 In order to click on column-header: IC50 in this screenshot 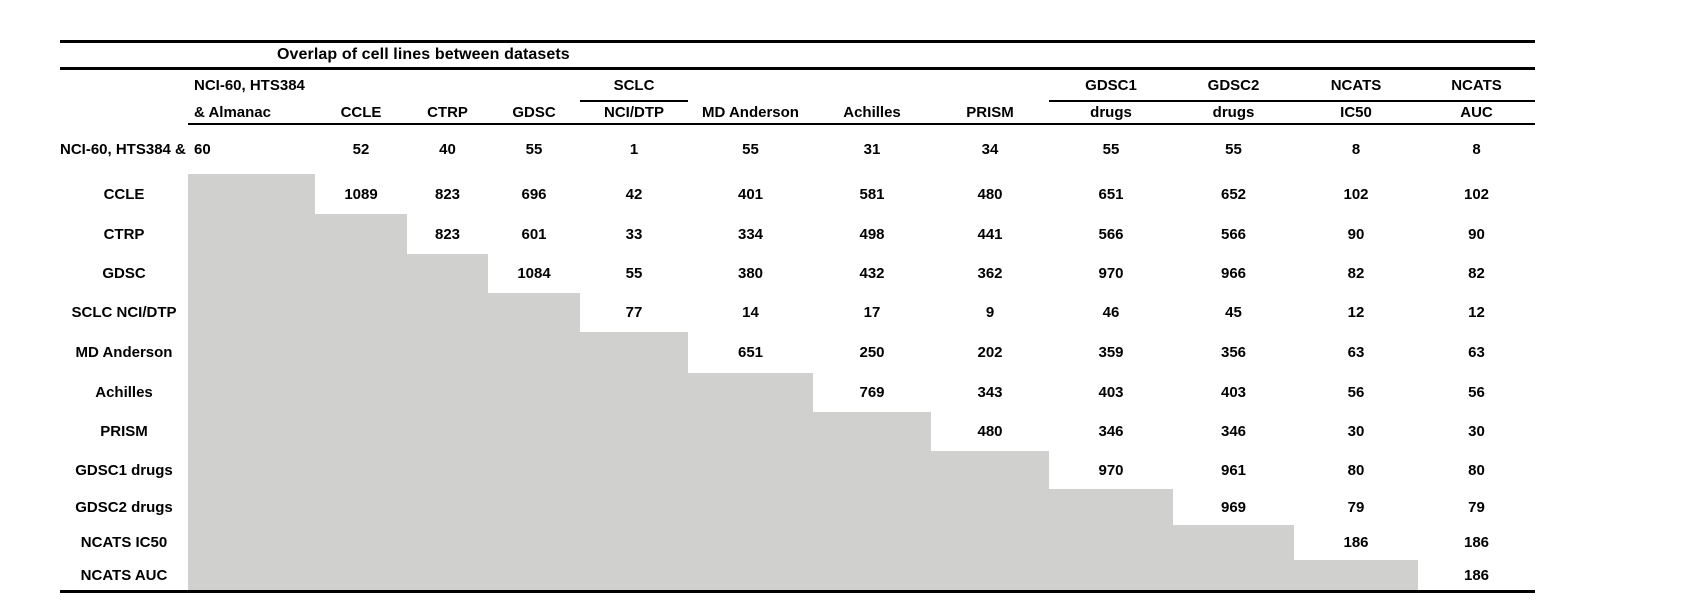, I will do `click(1356, 113)`.